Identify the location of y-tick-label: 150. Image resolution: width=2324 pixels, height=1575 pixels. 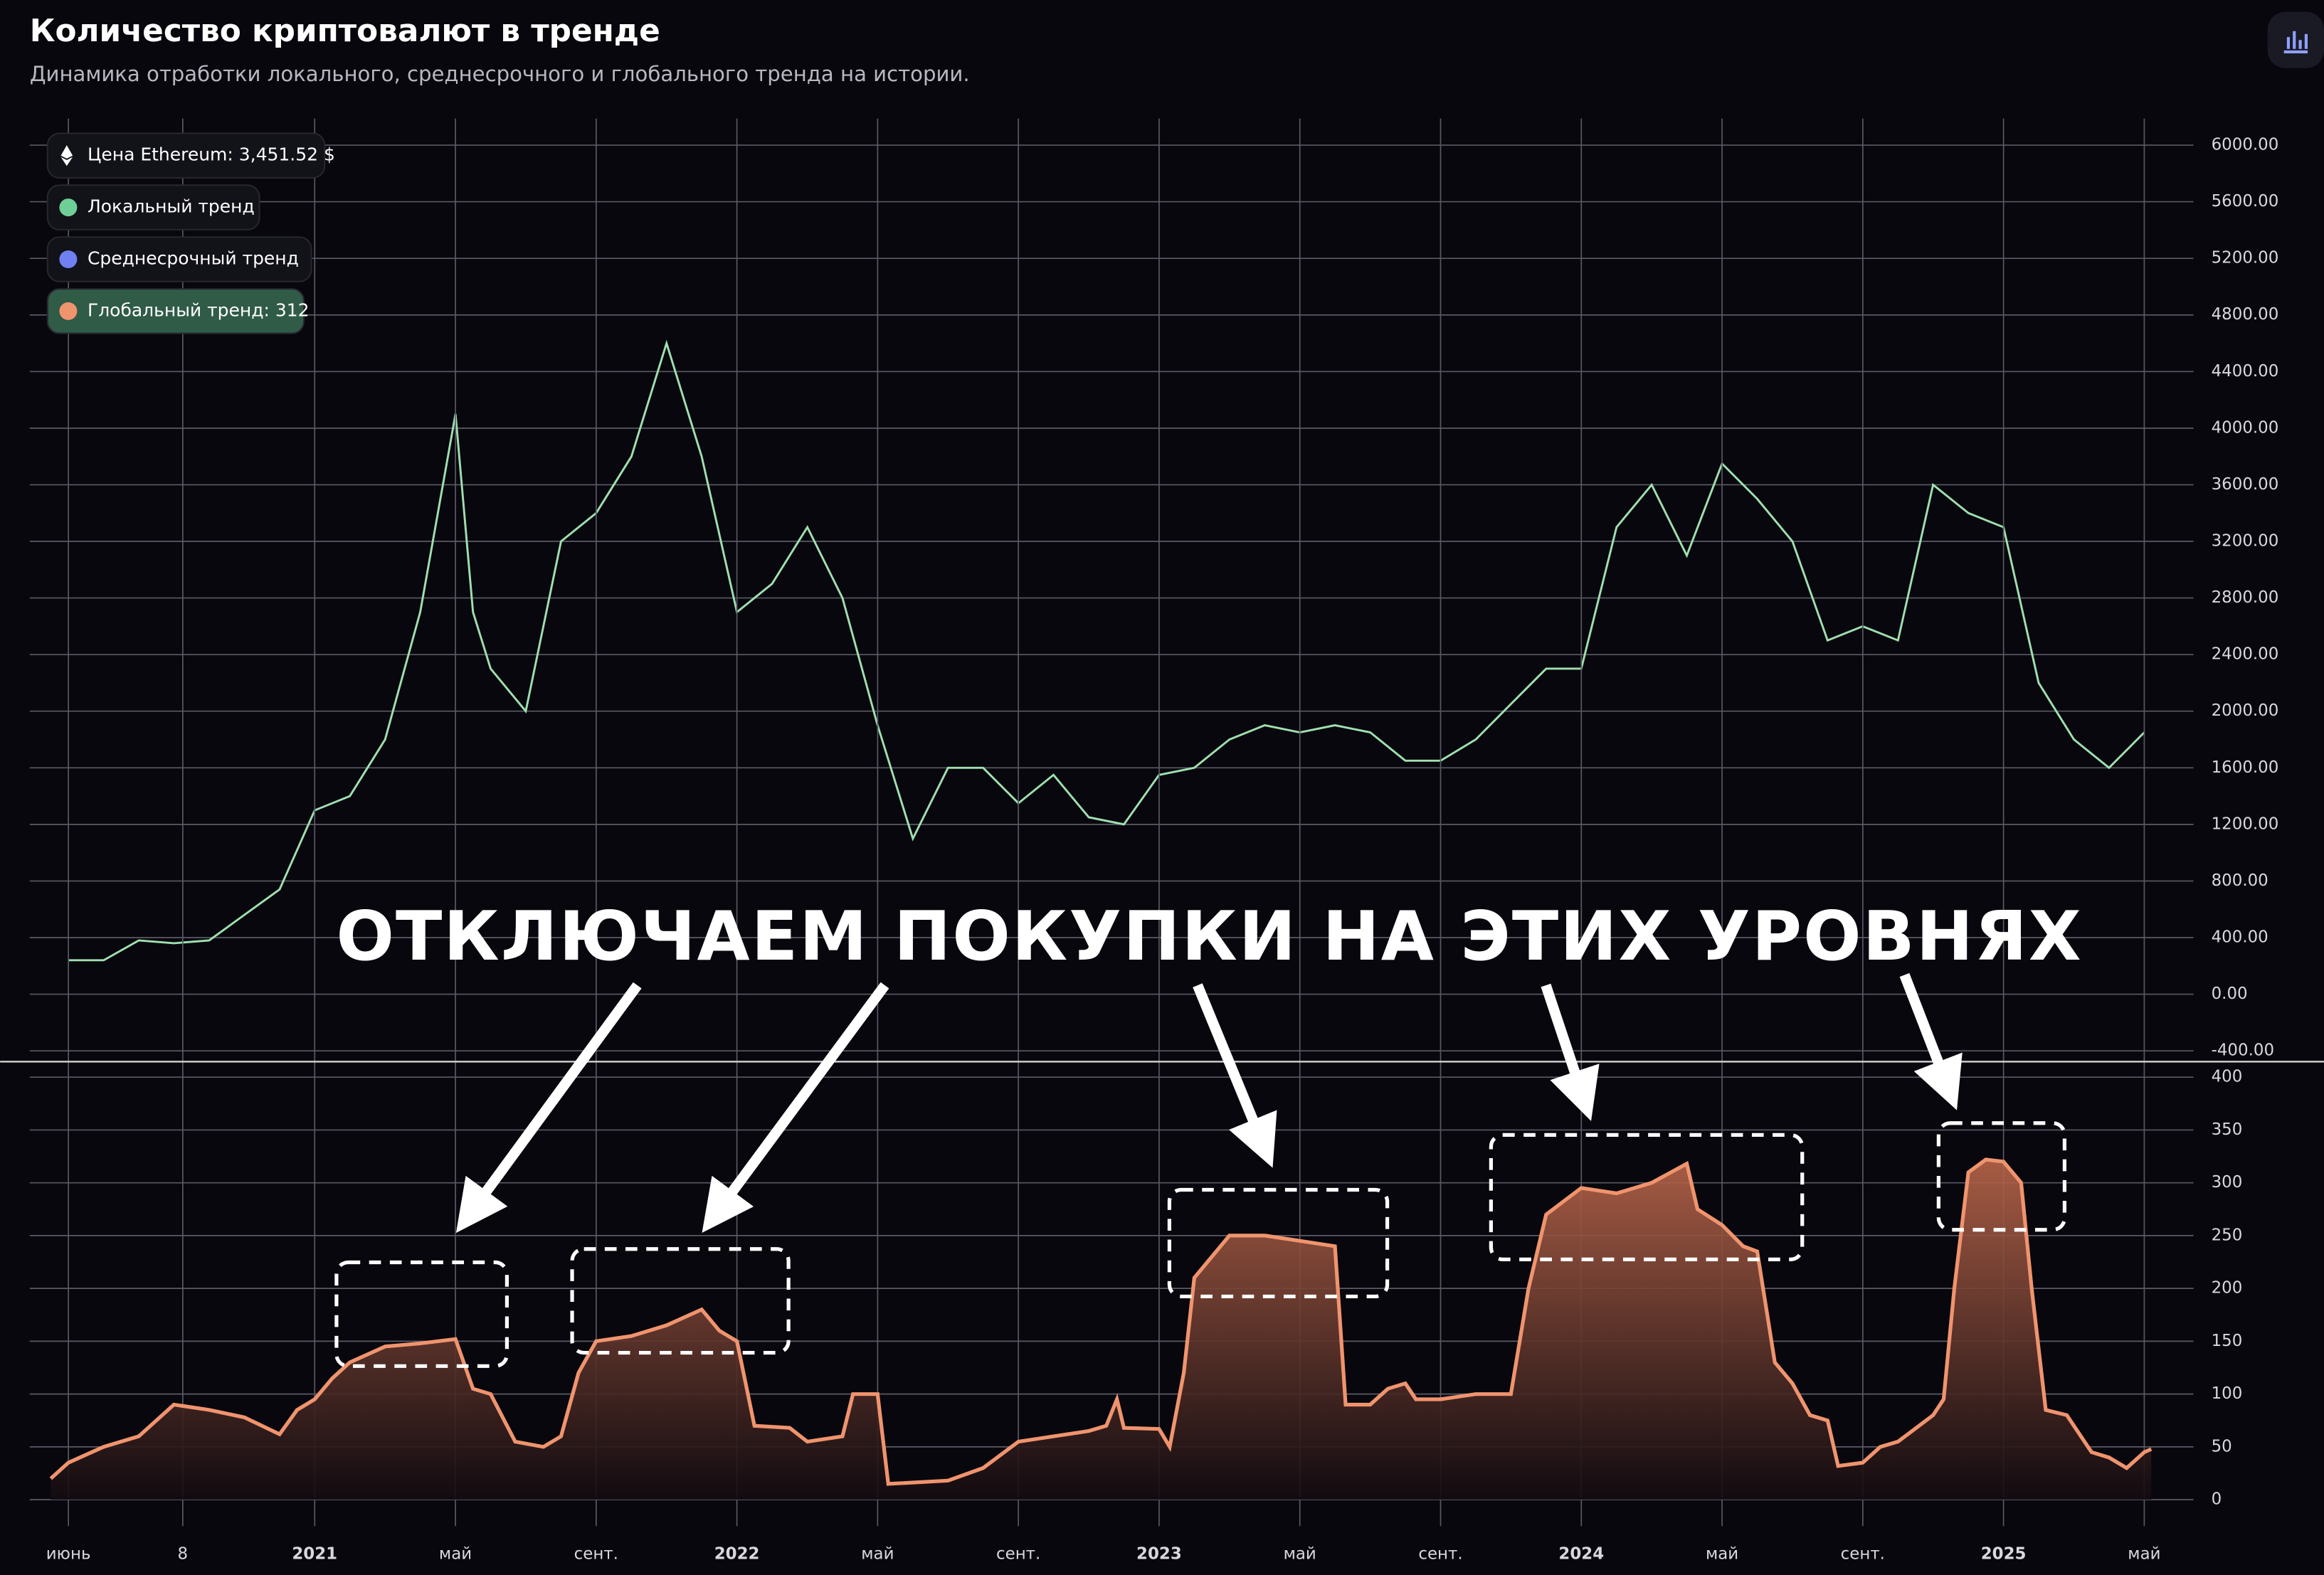
(2227, 1341).